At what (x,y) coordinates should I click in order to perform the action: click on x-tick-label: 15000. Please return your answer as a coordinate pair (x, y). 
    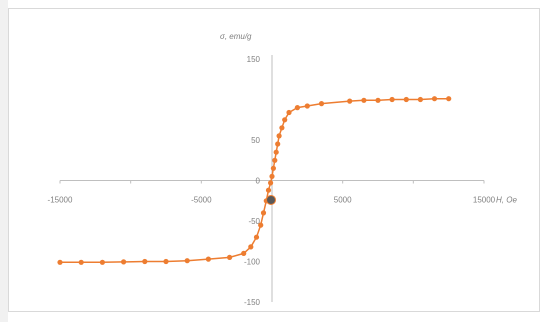
    Looking at the image, I should click on (484, 200).